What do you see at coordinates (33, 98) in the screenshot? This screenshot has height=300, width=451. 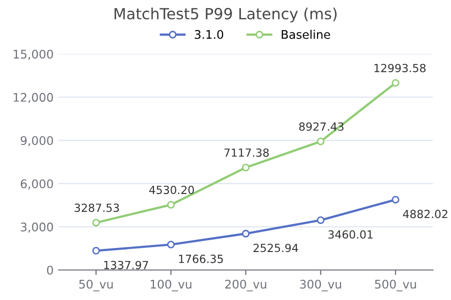 I see `y-tick-label: 12,000` at bounding box center [33, 98].